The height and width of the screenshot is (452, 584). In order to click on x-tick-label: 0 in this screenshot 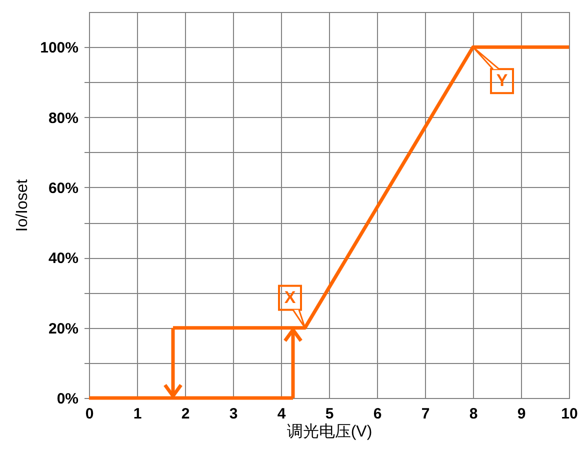, I will do `click(89, 414)`.